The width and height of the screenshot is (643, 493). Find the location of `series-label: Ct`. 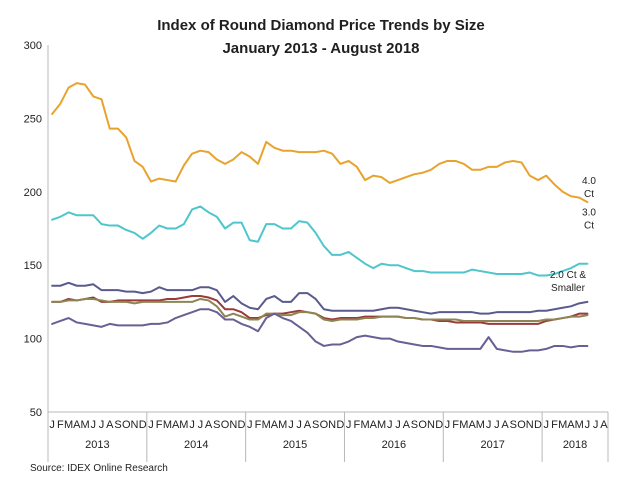

series-label: Ct is located at coordinates (589, 226).